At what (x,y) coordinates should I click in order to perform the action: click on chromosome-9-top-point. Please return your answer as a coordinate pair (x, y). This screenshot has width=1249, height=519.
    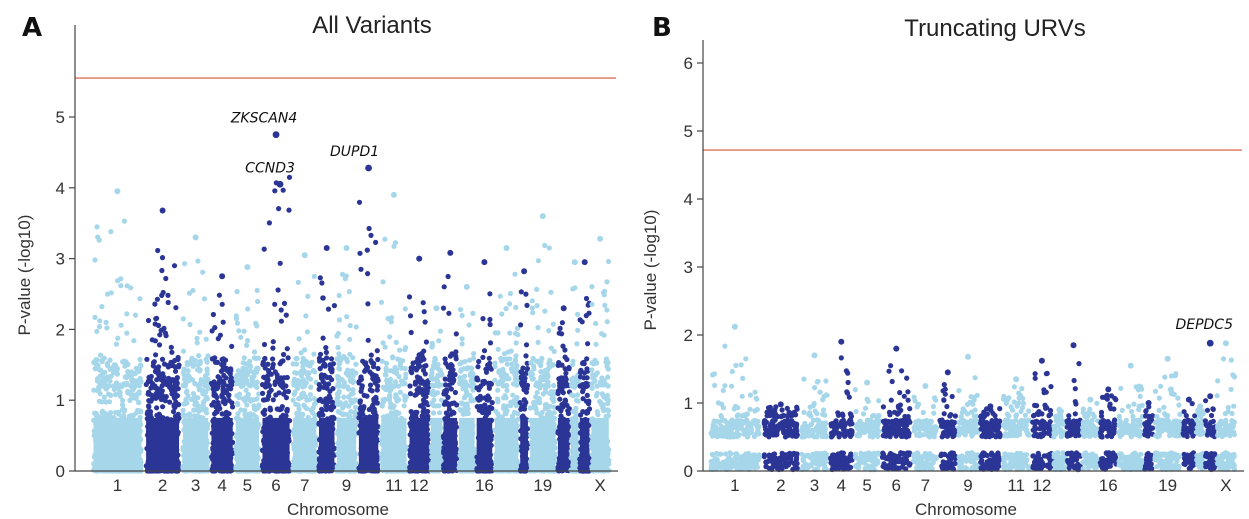
    Looking at the image, I should click on (346, 248).